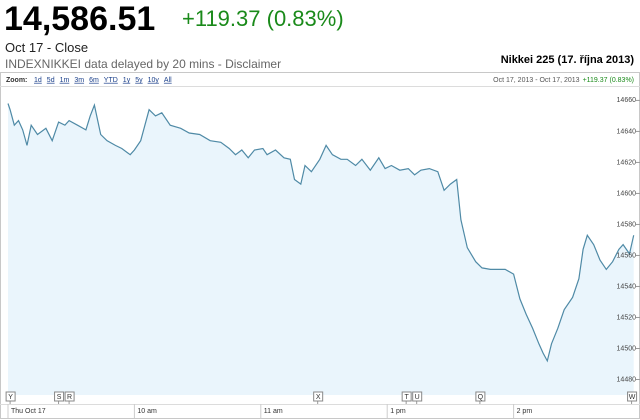  Describe the element at coordinates (536, 80) in the screenshot. I see `date-range: Oct 17, 2013 - Oct 17, 2013` at that location.